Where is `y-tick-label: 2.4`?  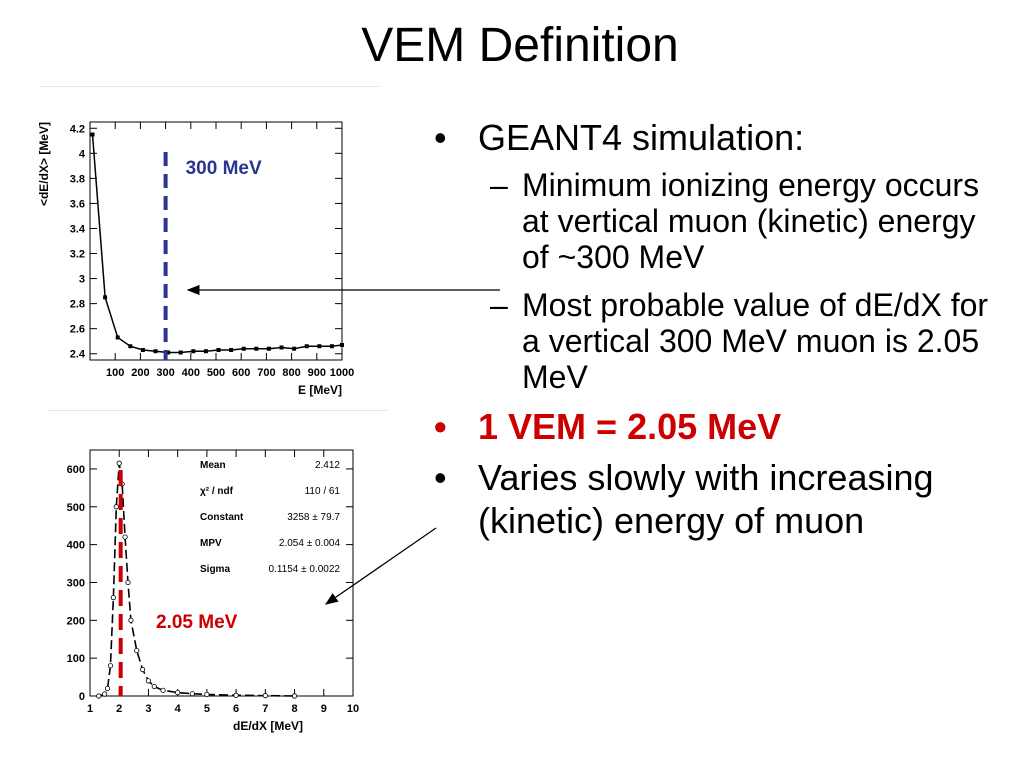
y-tick-label: 2.4 is located at coordinates (78, 355).